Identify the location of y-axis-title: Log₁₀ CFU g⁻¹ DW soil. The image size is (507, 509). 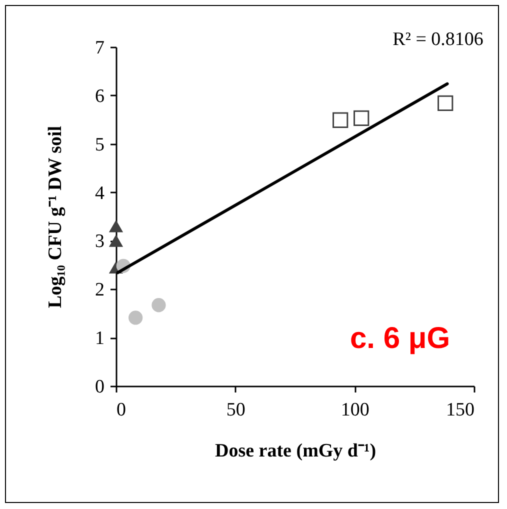
(55, 217).